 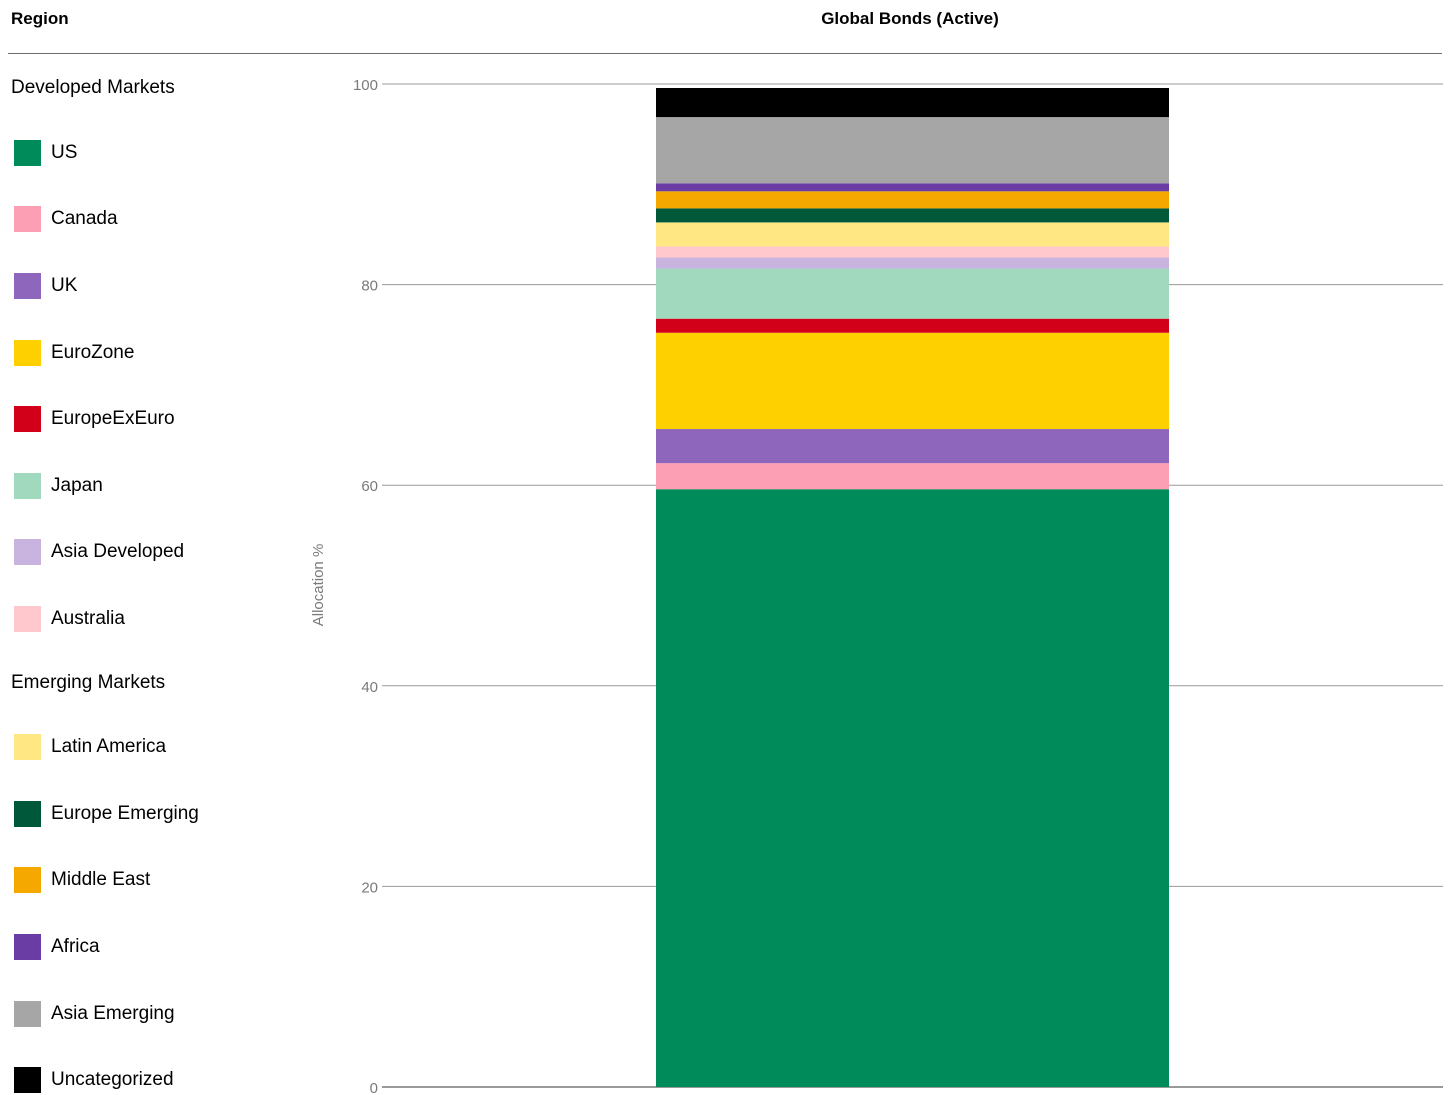 What do you see at coordinates (93, 87) in the screenshot?
I see `legend-heading-developed: Developed Markets` at bounding box center [93, 87].